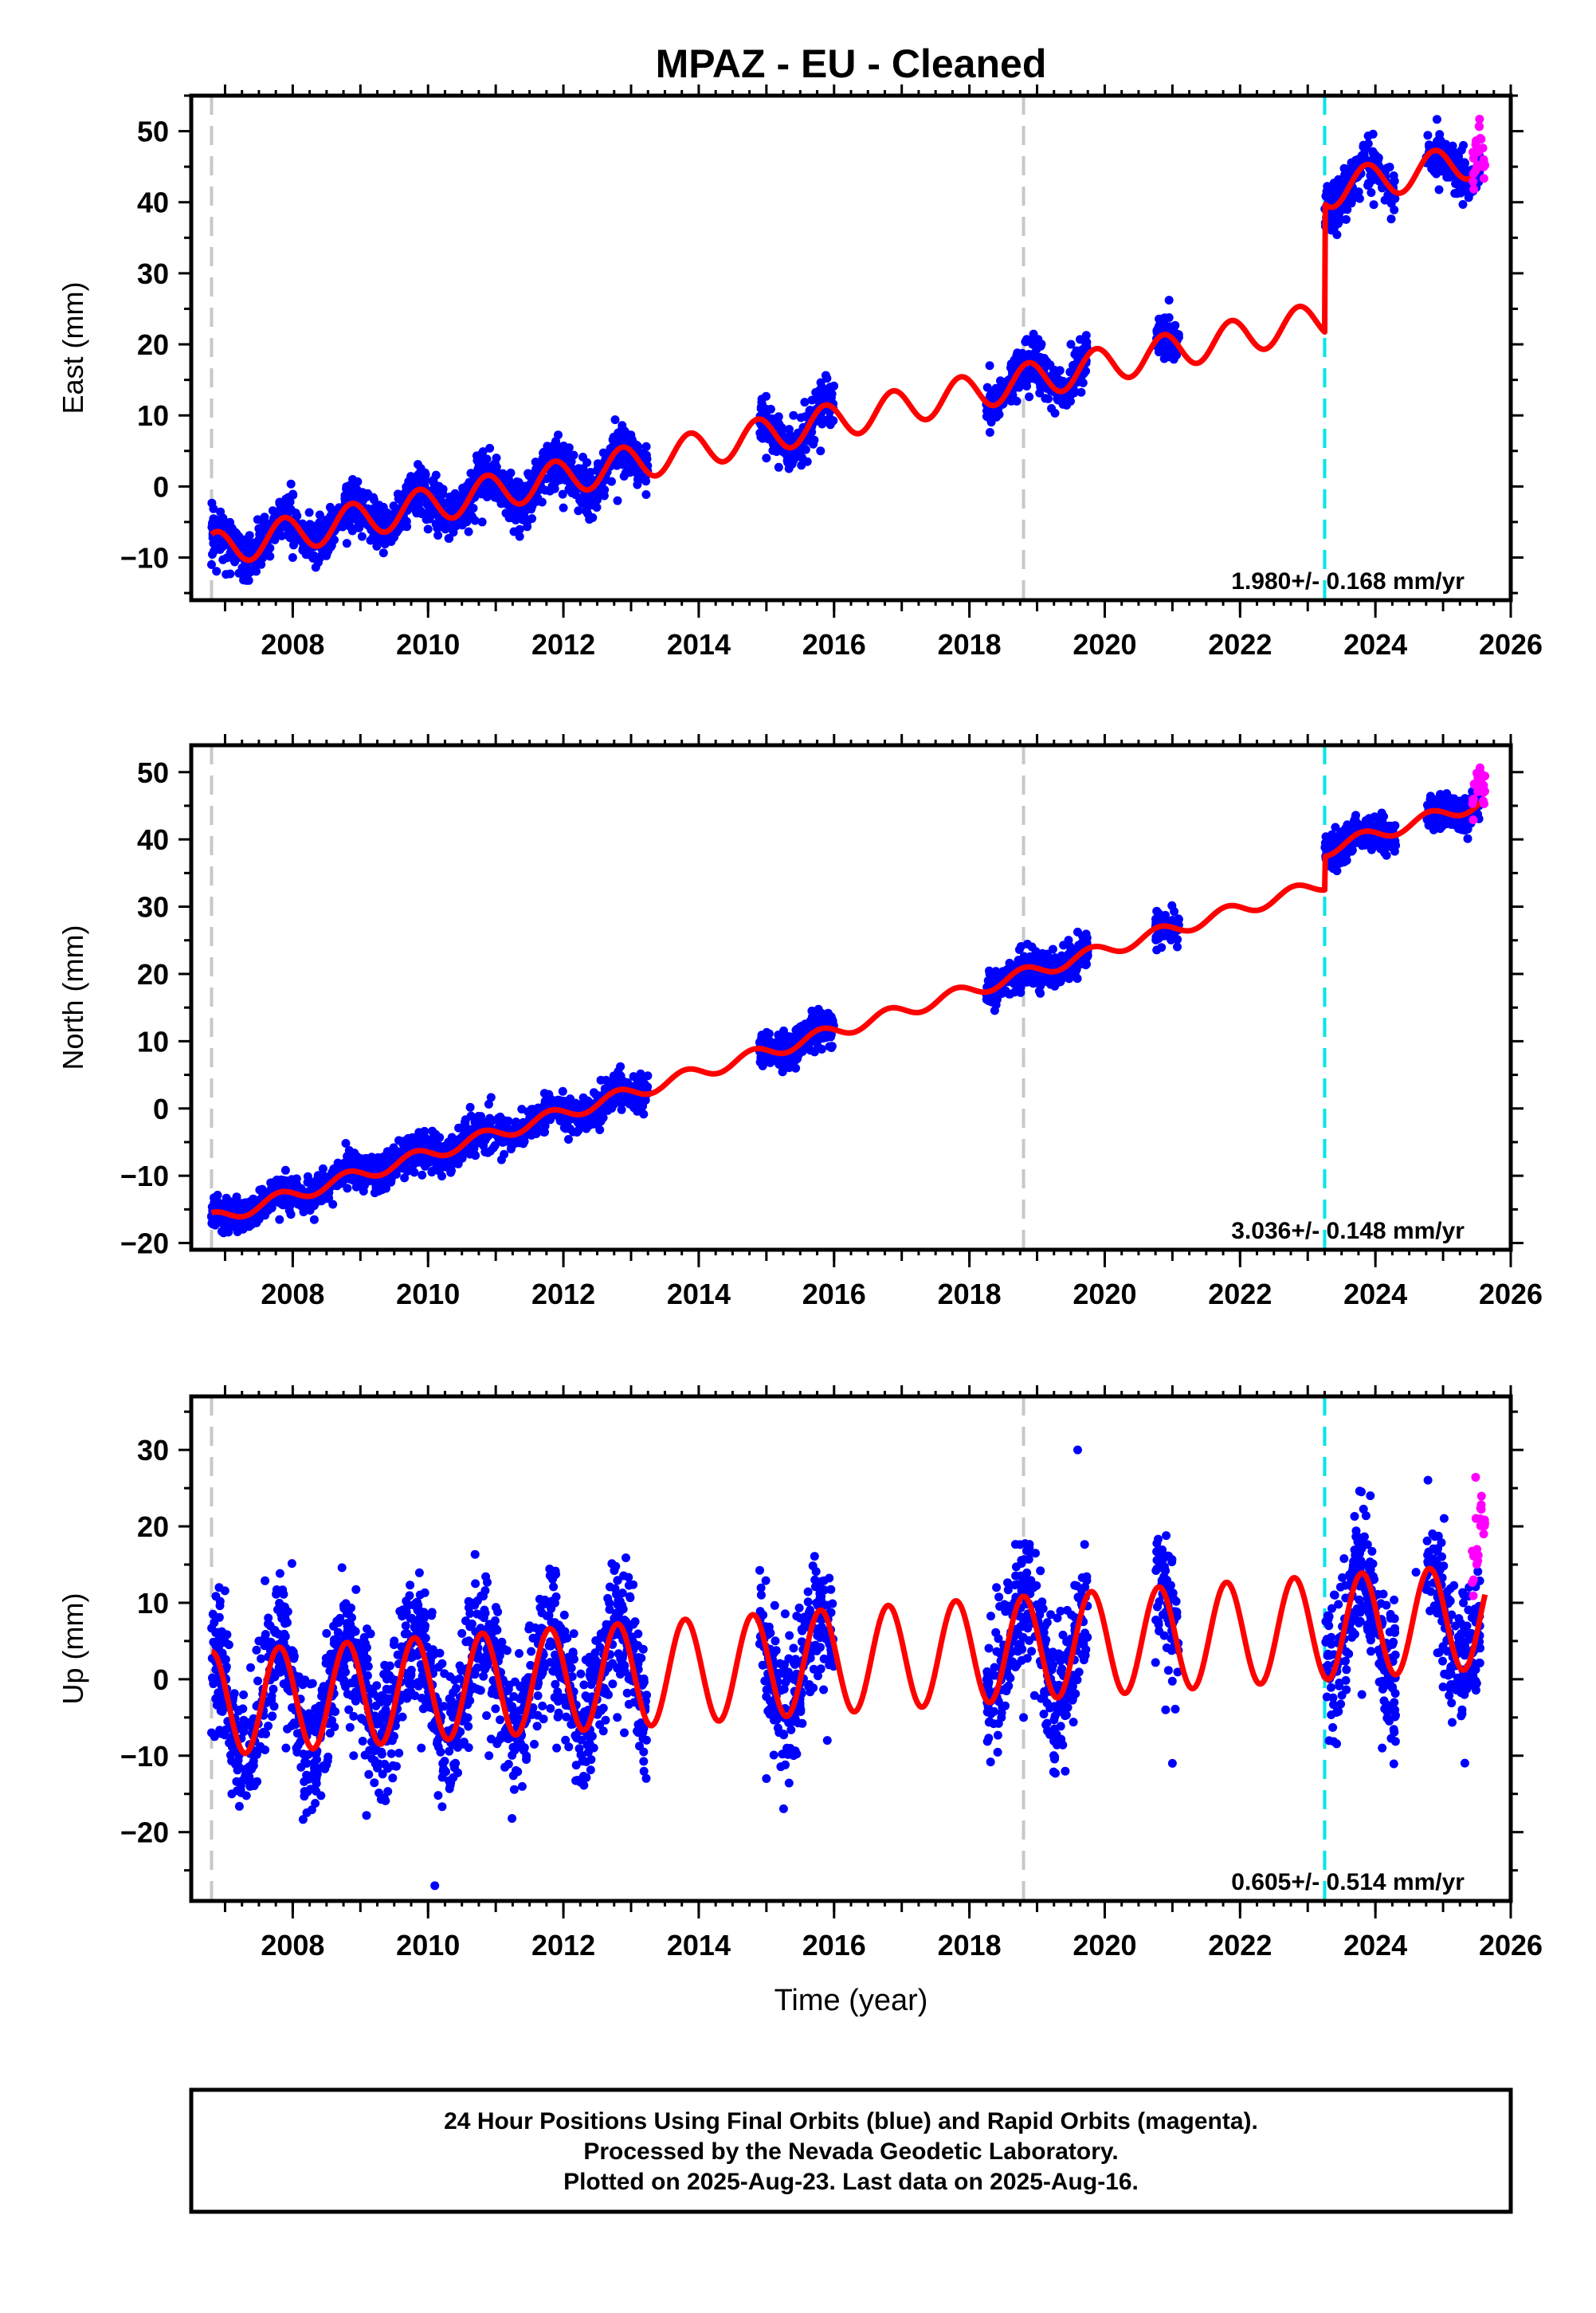 This screenshot has height=2313, width=1596. What do you see at coordinates (852, 64) in the screenshot?
I see `chart-title: MPAZ - EU - Cleaned` at bounding box center [852, 64].